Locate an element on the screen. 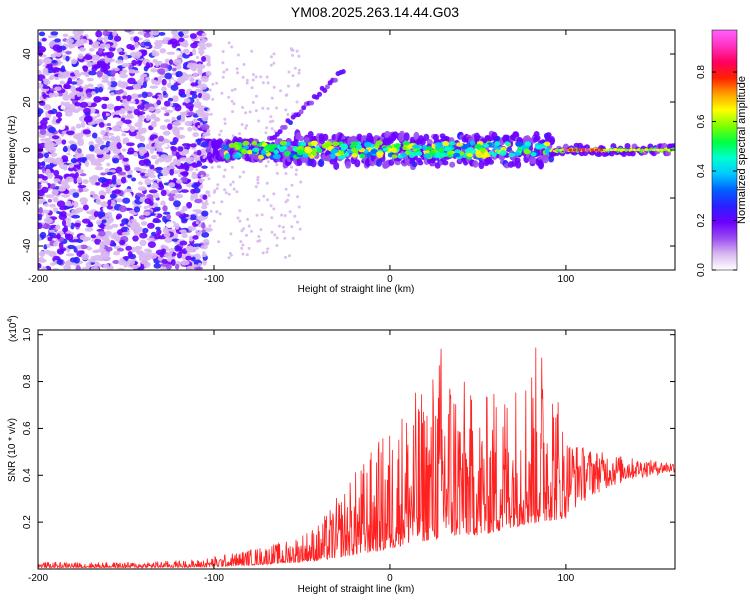 The image size is (750, 600). y-tick-label: 0.4 is located at coordinates (27, 475).